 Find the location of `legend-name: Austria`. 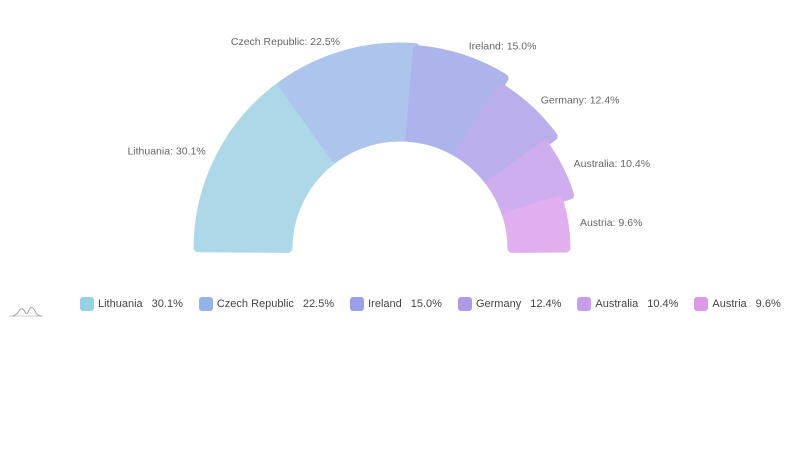

legend-name: Austria is located at coordinates (729, 304).